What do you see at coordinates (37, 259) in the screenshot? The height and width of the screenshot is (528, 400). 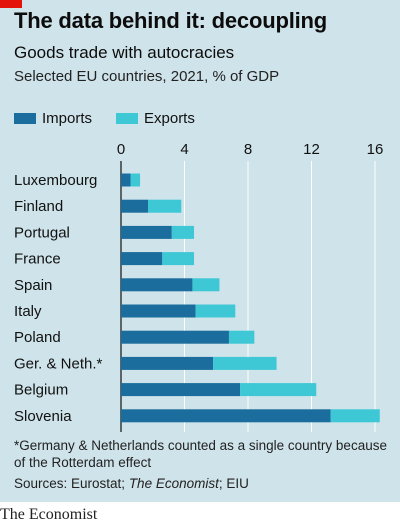 I see `category-label: France` at bounding box center [37, 259].